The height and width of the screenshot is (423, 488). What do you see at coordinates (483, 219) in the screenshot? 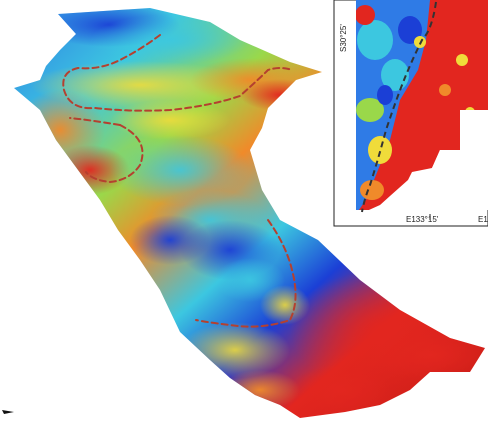
I see `inset-lon-label-2: E1` at bounding box center [483, 219].